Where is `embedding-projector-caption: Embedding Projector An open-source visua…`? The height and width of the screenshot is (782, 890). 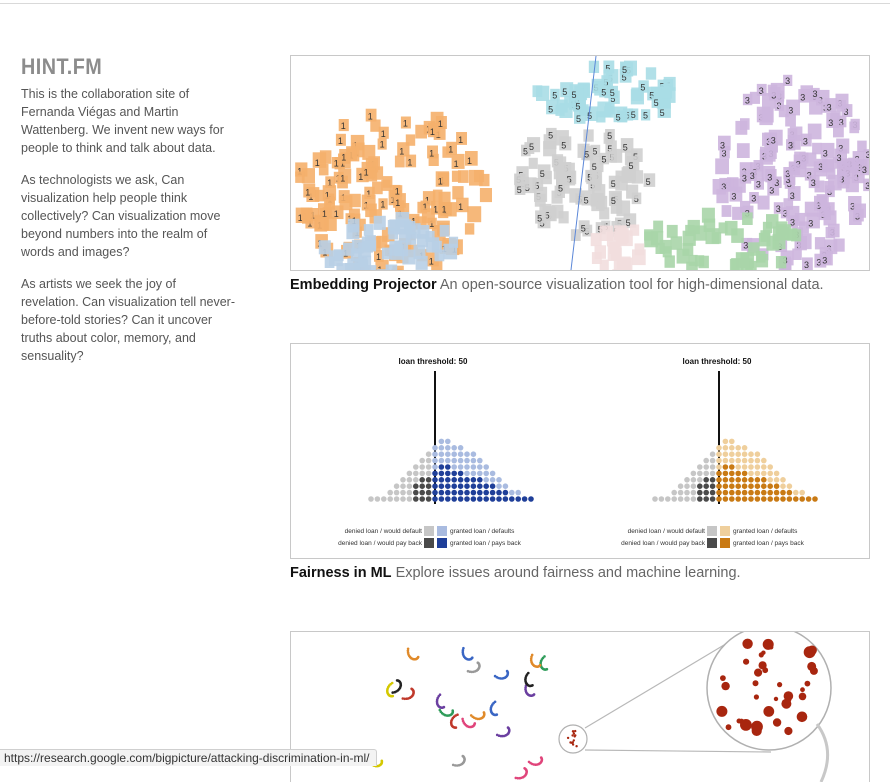
embedding-projector-caption: Embedding Projector An open-source visua… is located at coordinates (580, 285).